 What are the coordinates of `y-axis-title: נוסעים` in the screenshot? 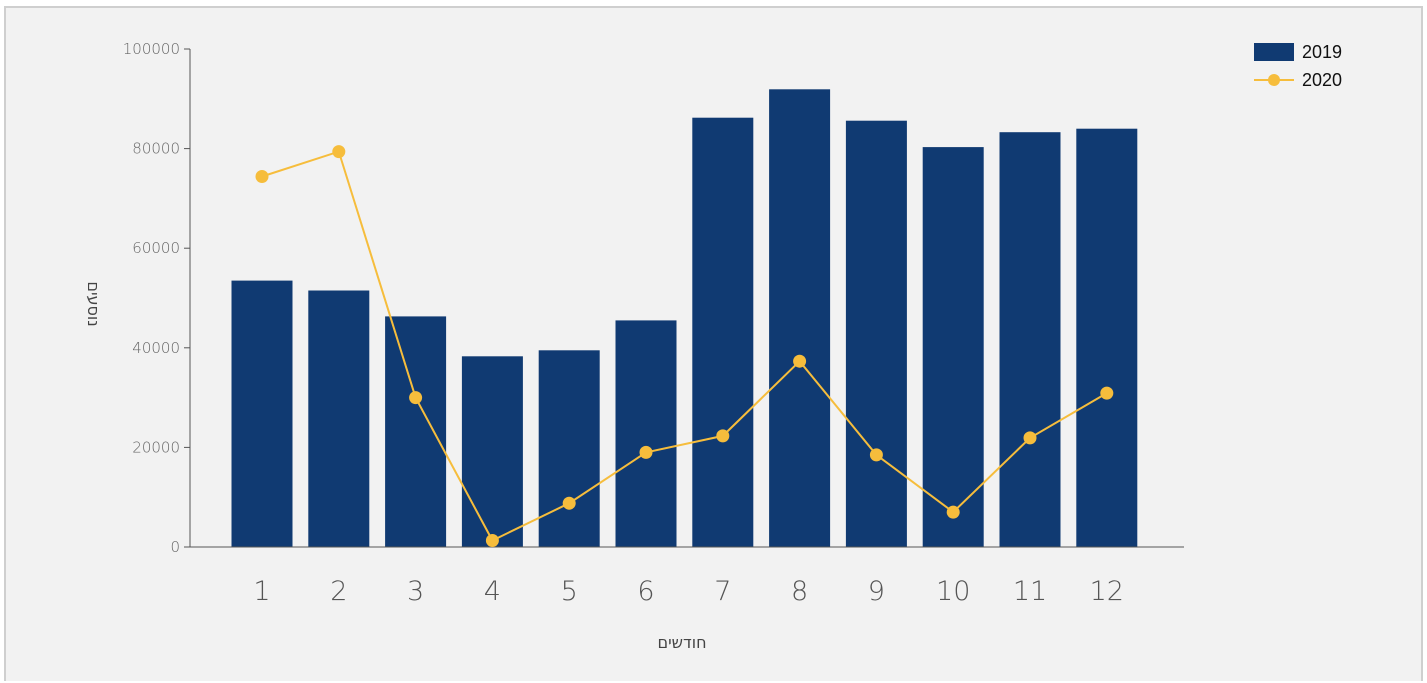 It's located at (93, 303).